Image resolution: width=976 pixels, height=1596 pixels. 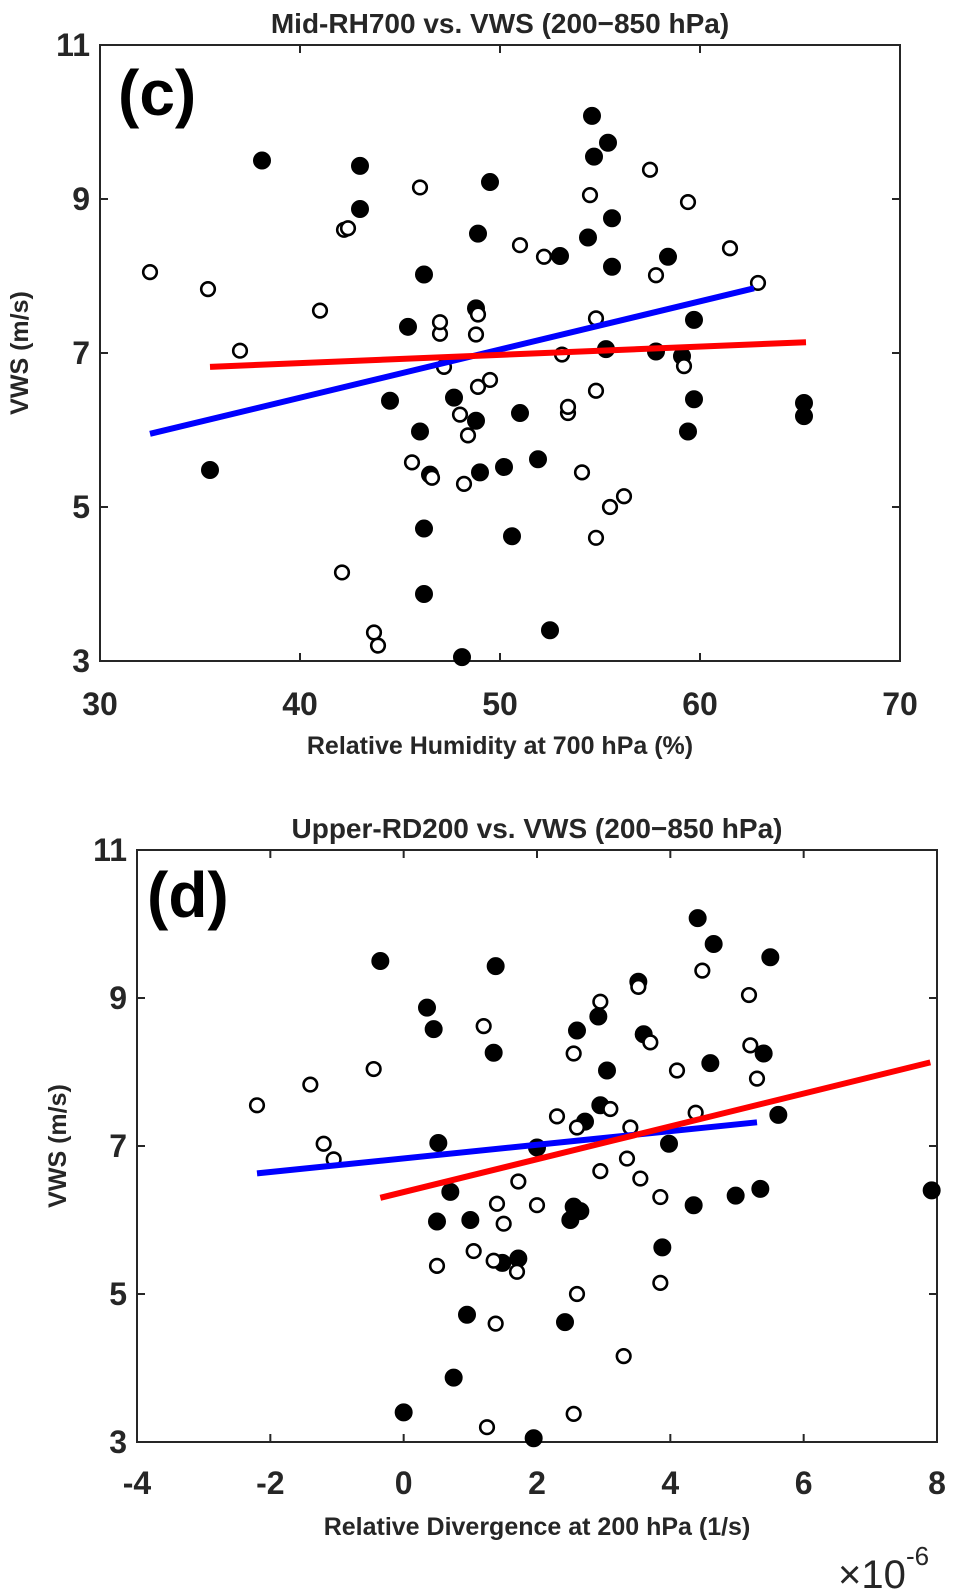 What do you see at coordinates (110, 850) in the screenshot?
I see `y-tick-label: 11` at bounding box center [110, 850].